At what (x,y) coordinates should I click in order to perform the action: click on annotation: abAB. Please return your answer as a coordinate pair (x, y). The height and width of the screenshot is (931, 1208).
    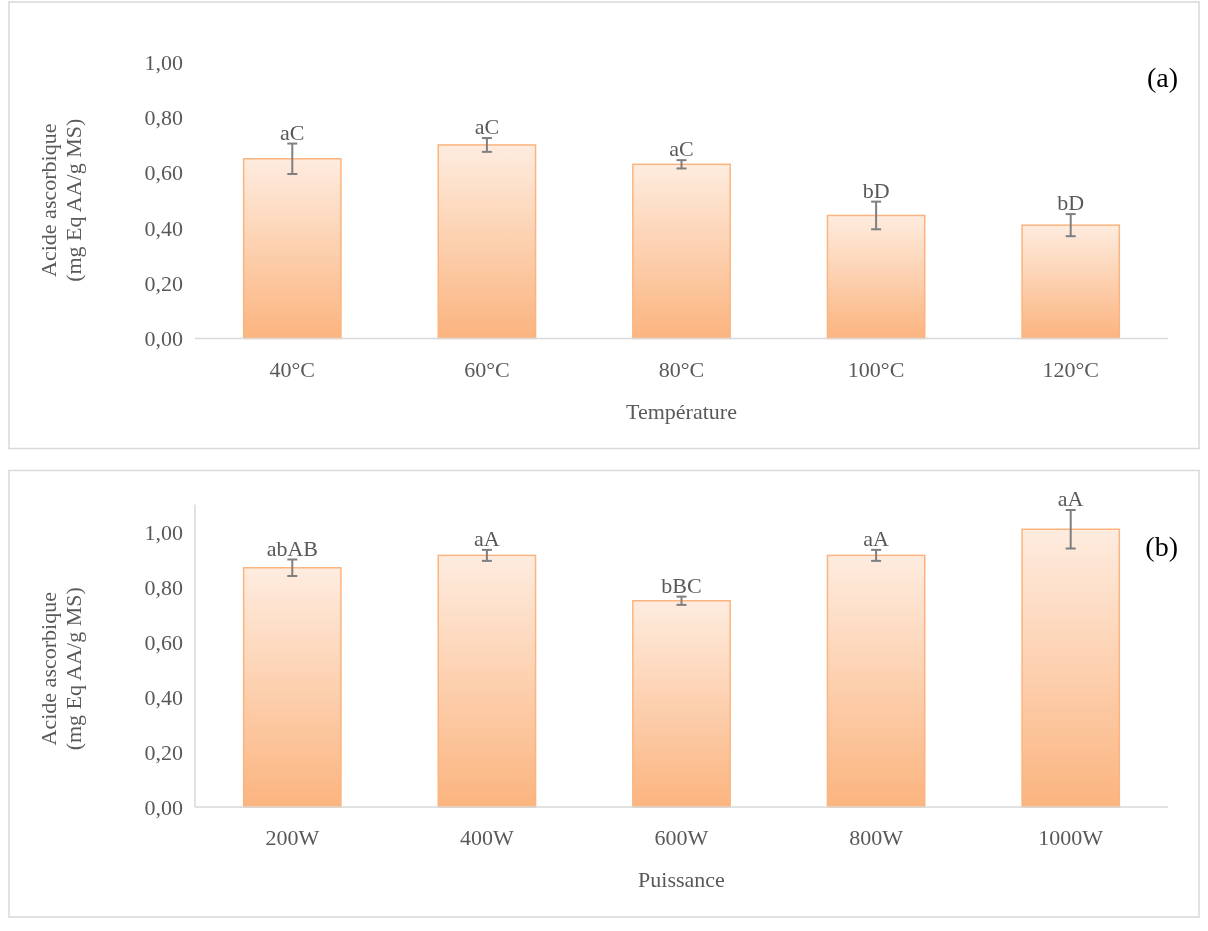
    Looking at the image, I should click on (292, 548).